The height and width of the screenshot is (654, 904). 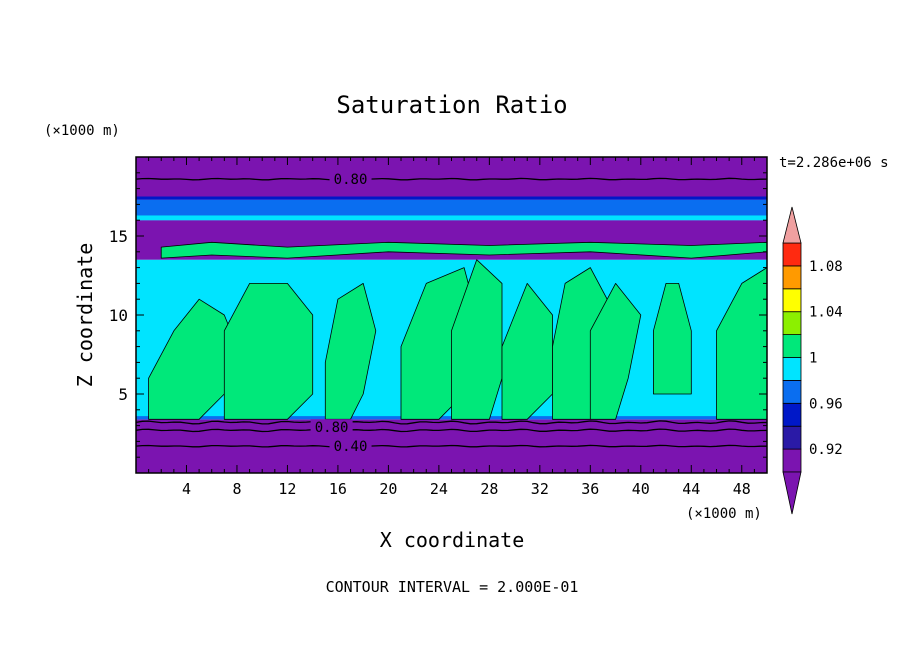 I want to click on contour-interval-footer: CONTOUR INTERVAL = 2.000E-01, so click(x=452, y=587).